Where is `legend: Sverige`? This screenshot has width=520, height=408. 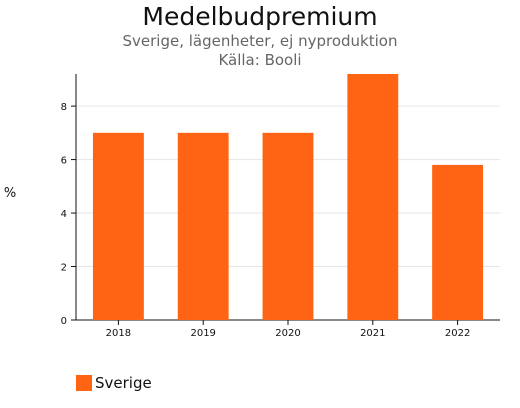 legend: Sverige is located at coordinates (114, 383).